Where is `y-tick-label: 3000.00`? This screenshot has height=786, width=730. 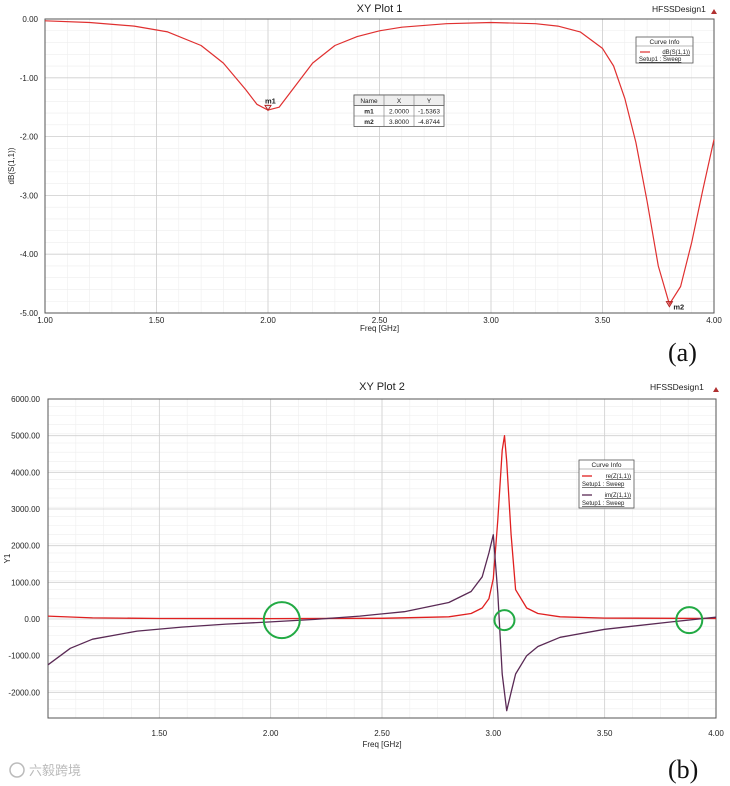
y-tick-label: 3000.00 is located at coordinates (25, 509).